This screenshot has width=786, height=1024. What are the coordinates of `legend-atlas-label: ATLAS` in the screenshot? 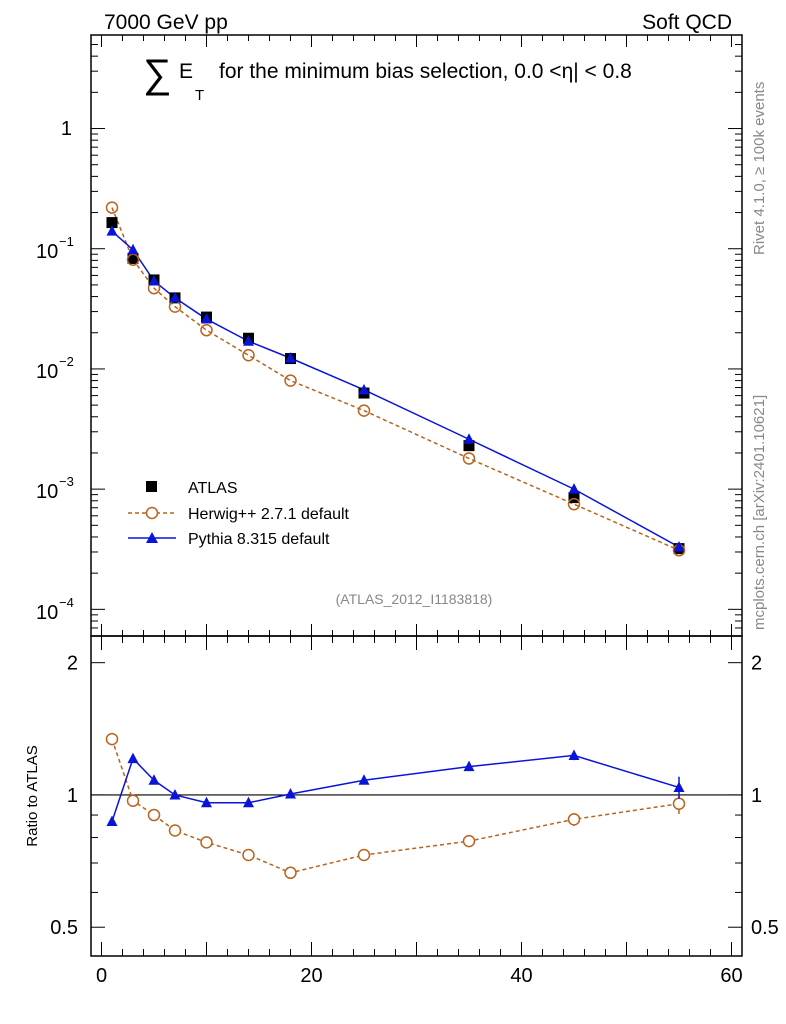 It's located at (213, 488).